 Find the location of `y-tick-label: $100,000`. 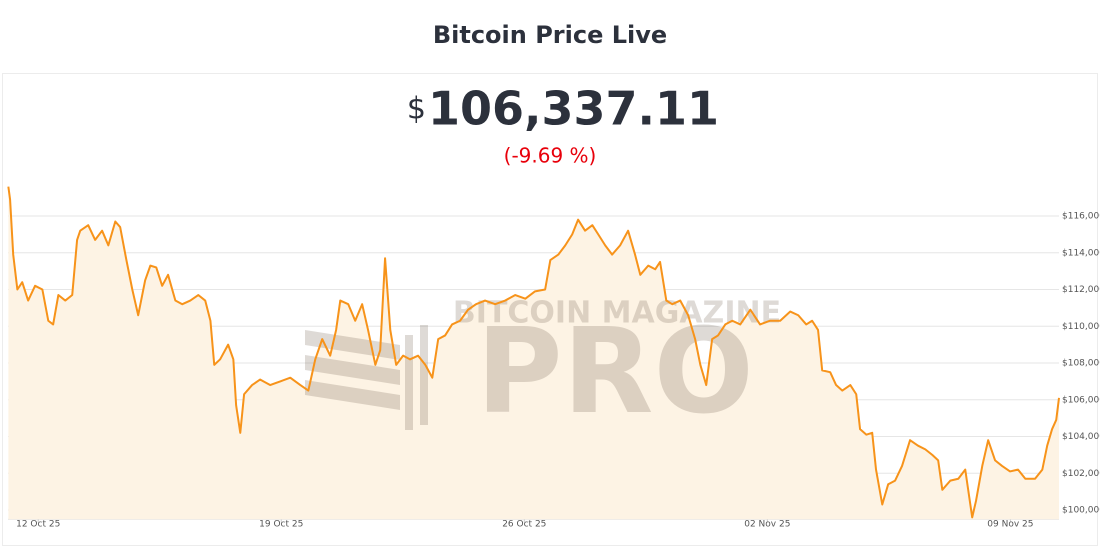

y-tick-label: $100,000 is located at coordinates (1081, 511).